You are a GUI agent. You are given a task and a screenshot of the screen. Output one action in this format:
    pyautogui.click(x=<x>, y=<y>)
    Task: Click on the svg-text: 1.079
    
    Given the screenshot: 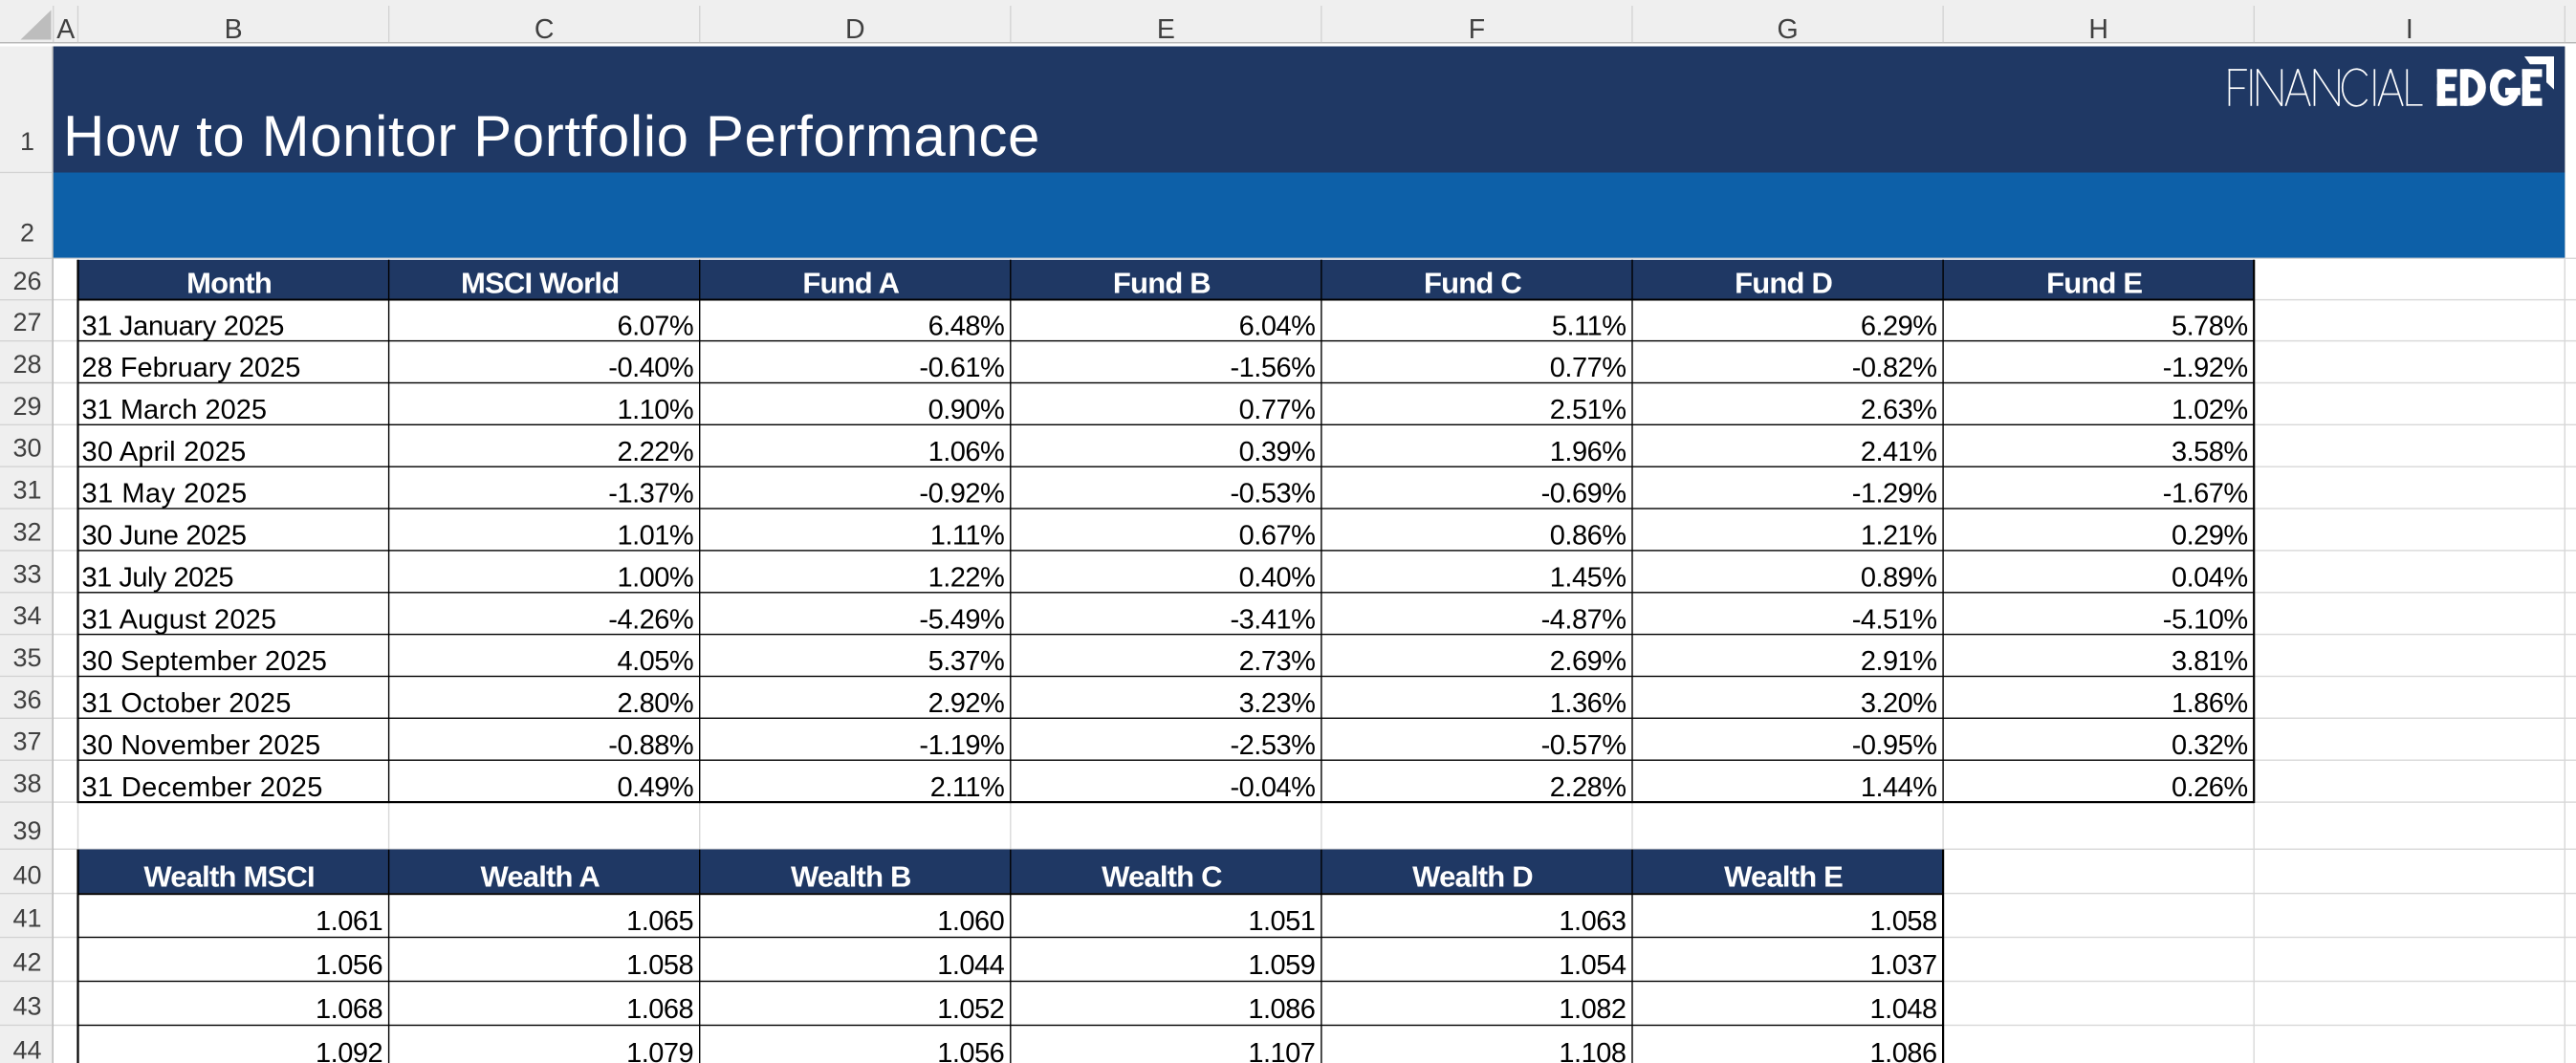 What is the action you would take?
    pyautogui.click(x=659, y=1051)
    